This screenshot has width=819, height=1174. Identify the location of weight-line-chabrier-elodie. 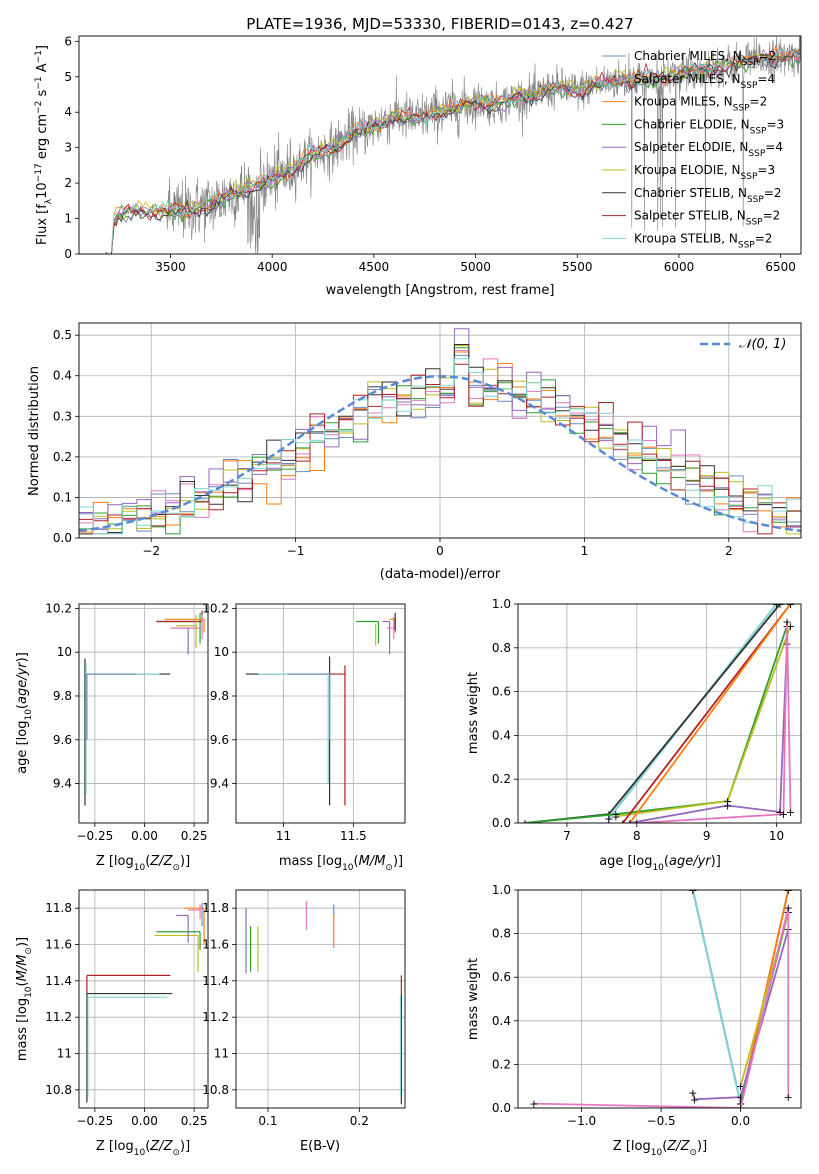
(656, 724).